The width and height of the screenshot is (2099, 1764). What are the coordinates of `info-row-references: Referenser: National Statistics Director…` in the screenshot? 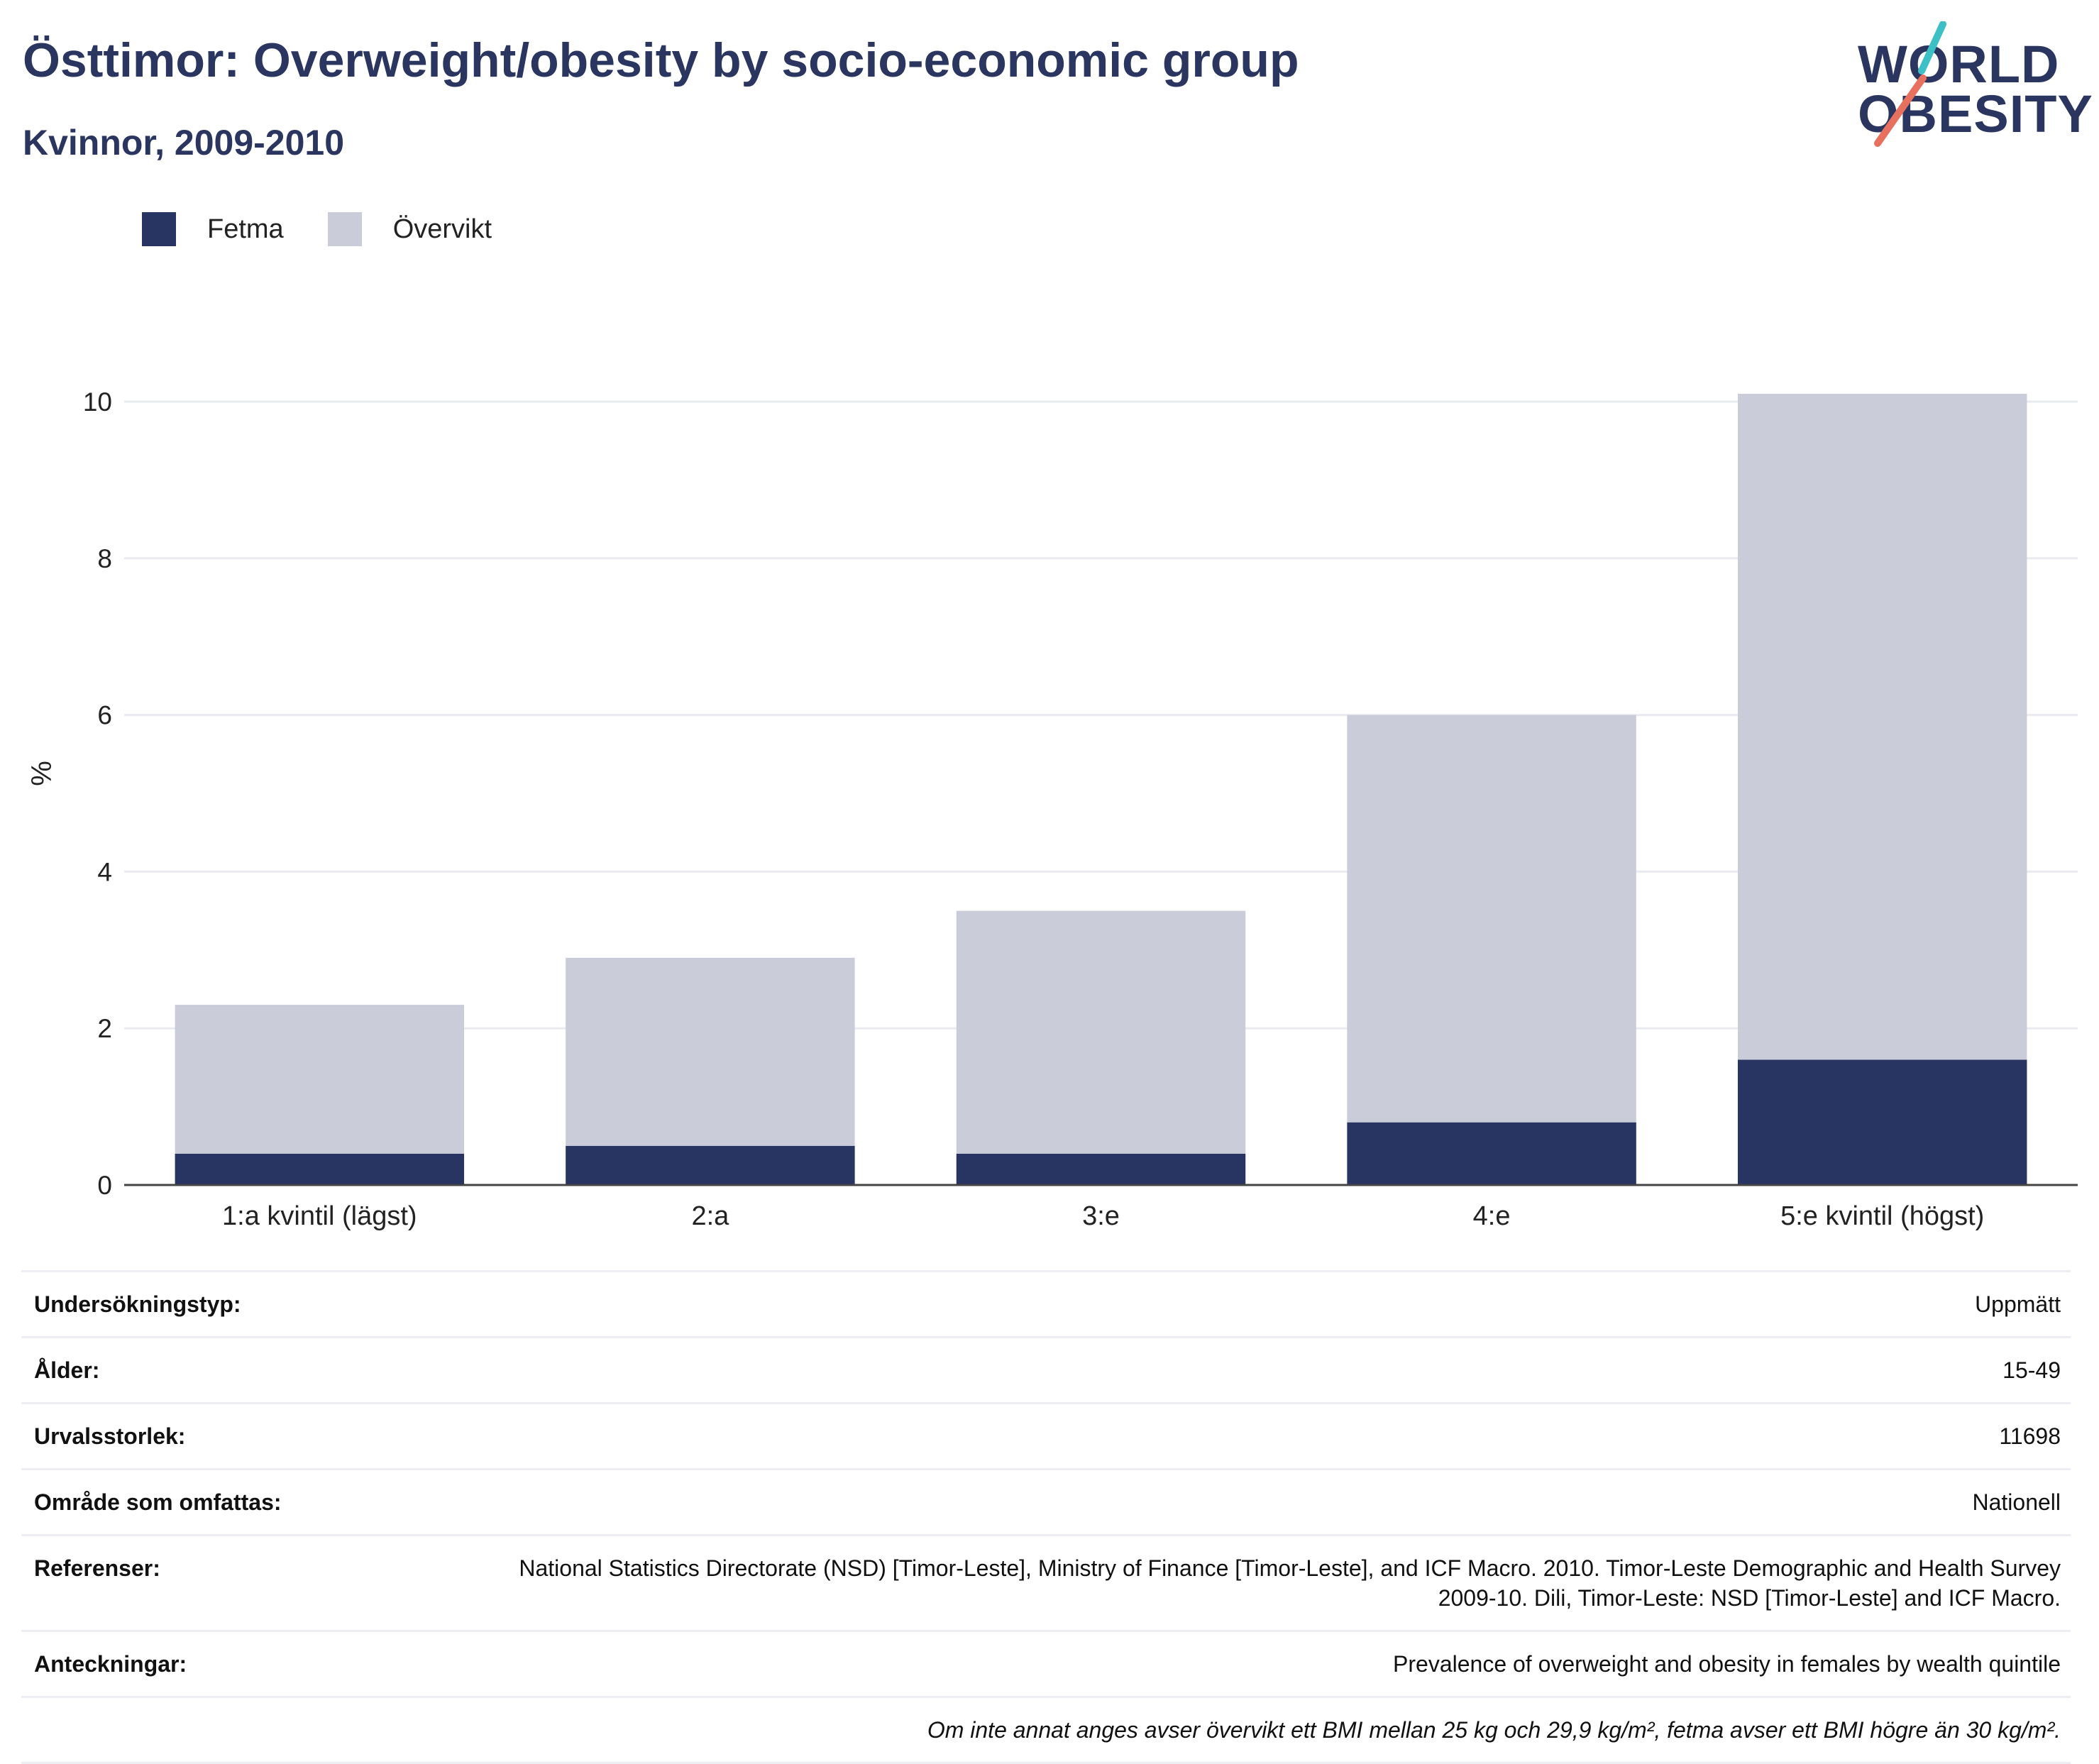 It's located at (1046, 1582).